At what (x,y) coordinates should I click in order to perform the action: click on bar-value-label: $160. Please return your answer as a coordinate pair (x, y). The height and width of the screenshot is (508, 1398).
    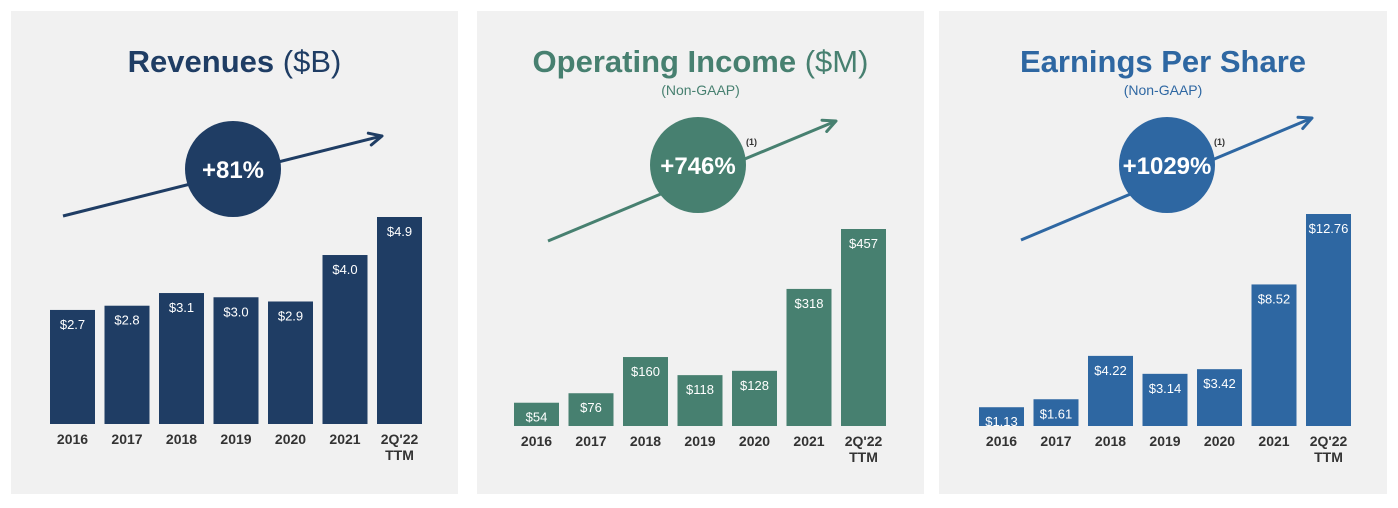
    Looking at the image, I should click on (645, 371).